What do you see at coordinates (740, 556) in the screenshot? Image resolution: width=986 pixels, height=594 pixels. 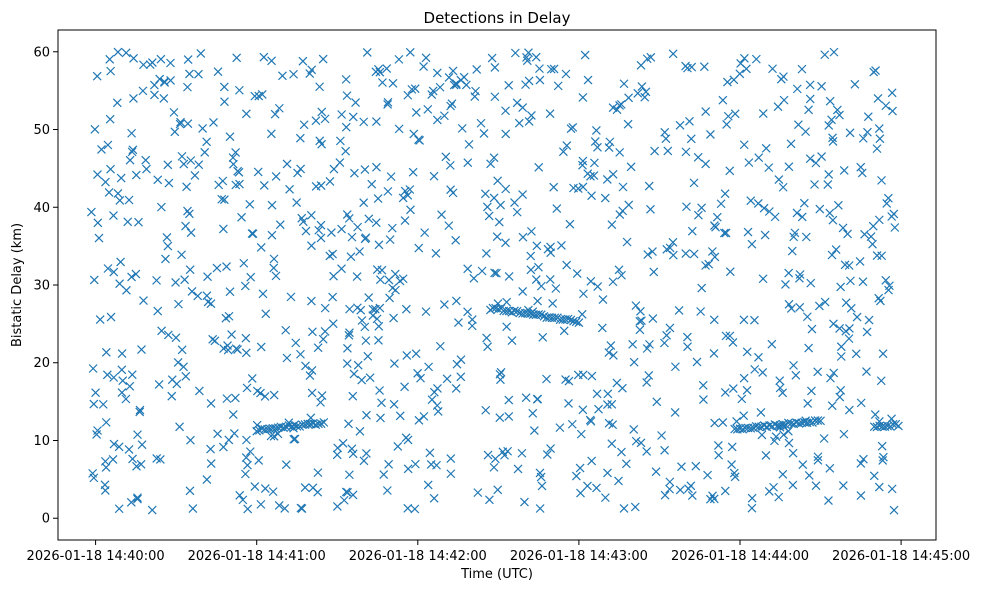 I see `x-tick-label: 2026-01-18 14:44:00` at bounding box center [740, 556].